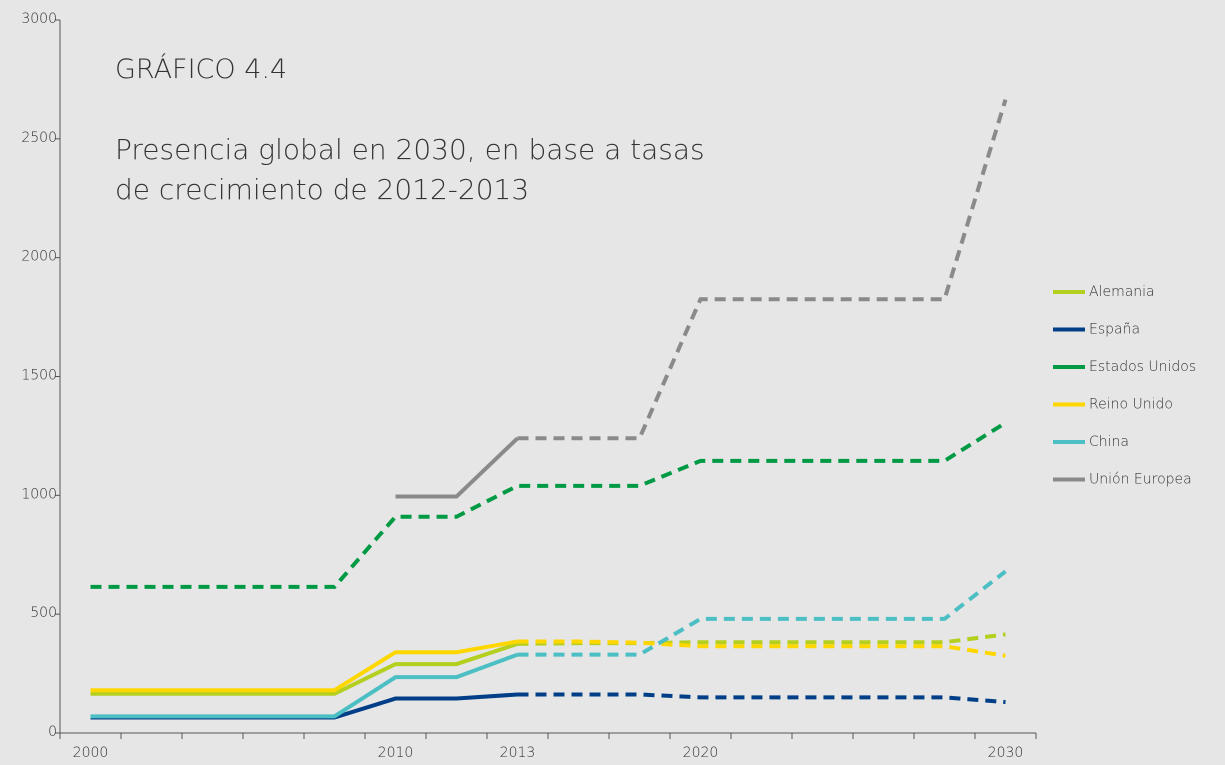 The width and height of the screenshot is (1225, 765). What do you see at coordinates (39, 19) in the screenshot?
I see `y-tick-label: 3000` at bounding box center [39, 19].